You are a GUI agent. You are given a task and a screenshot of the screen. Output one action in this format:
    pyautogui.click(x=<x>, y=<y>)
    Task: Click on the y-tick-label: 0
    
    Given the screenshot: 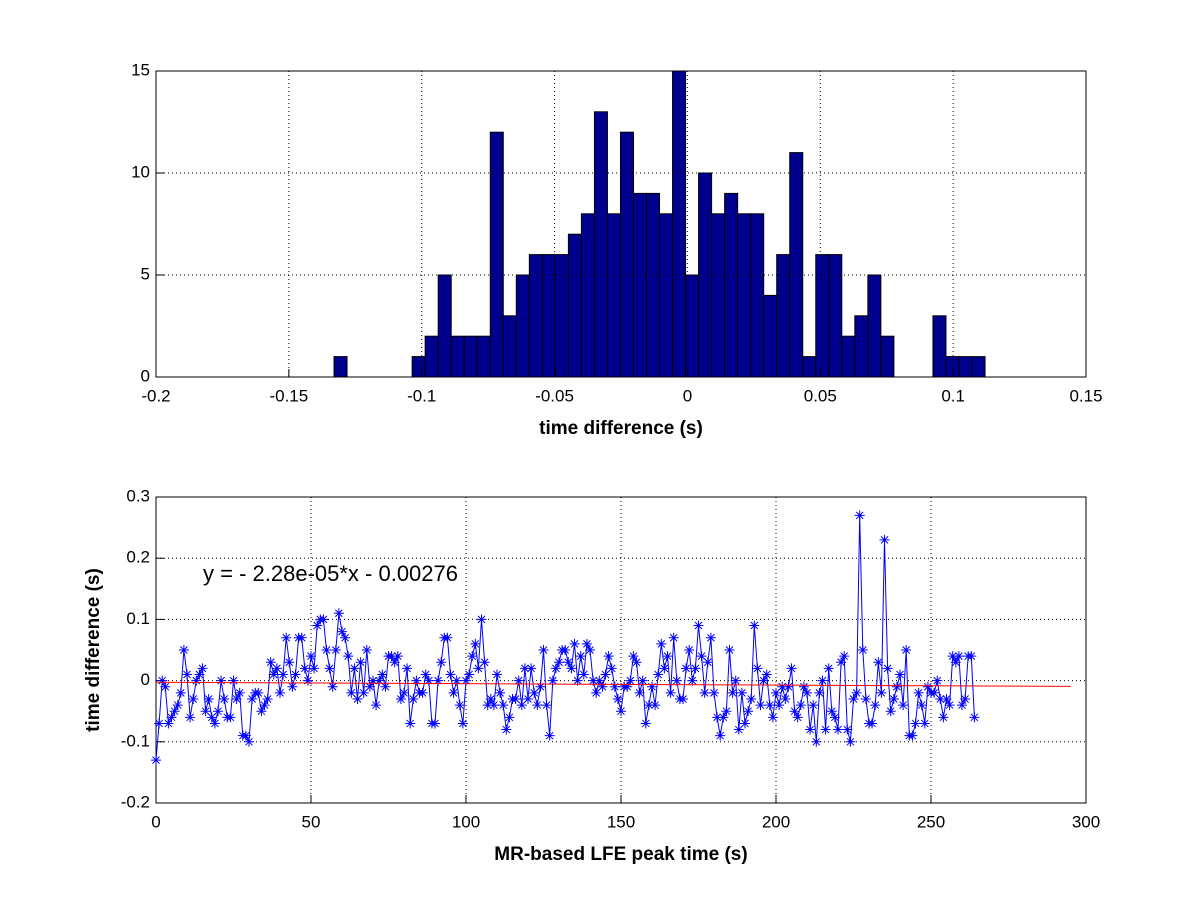 What is the action you would take?
    pyautogui.click(x=145, y=679)
    